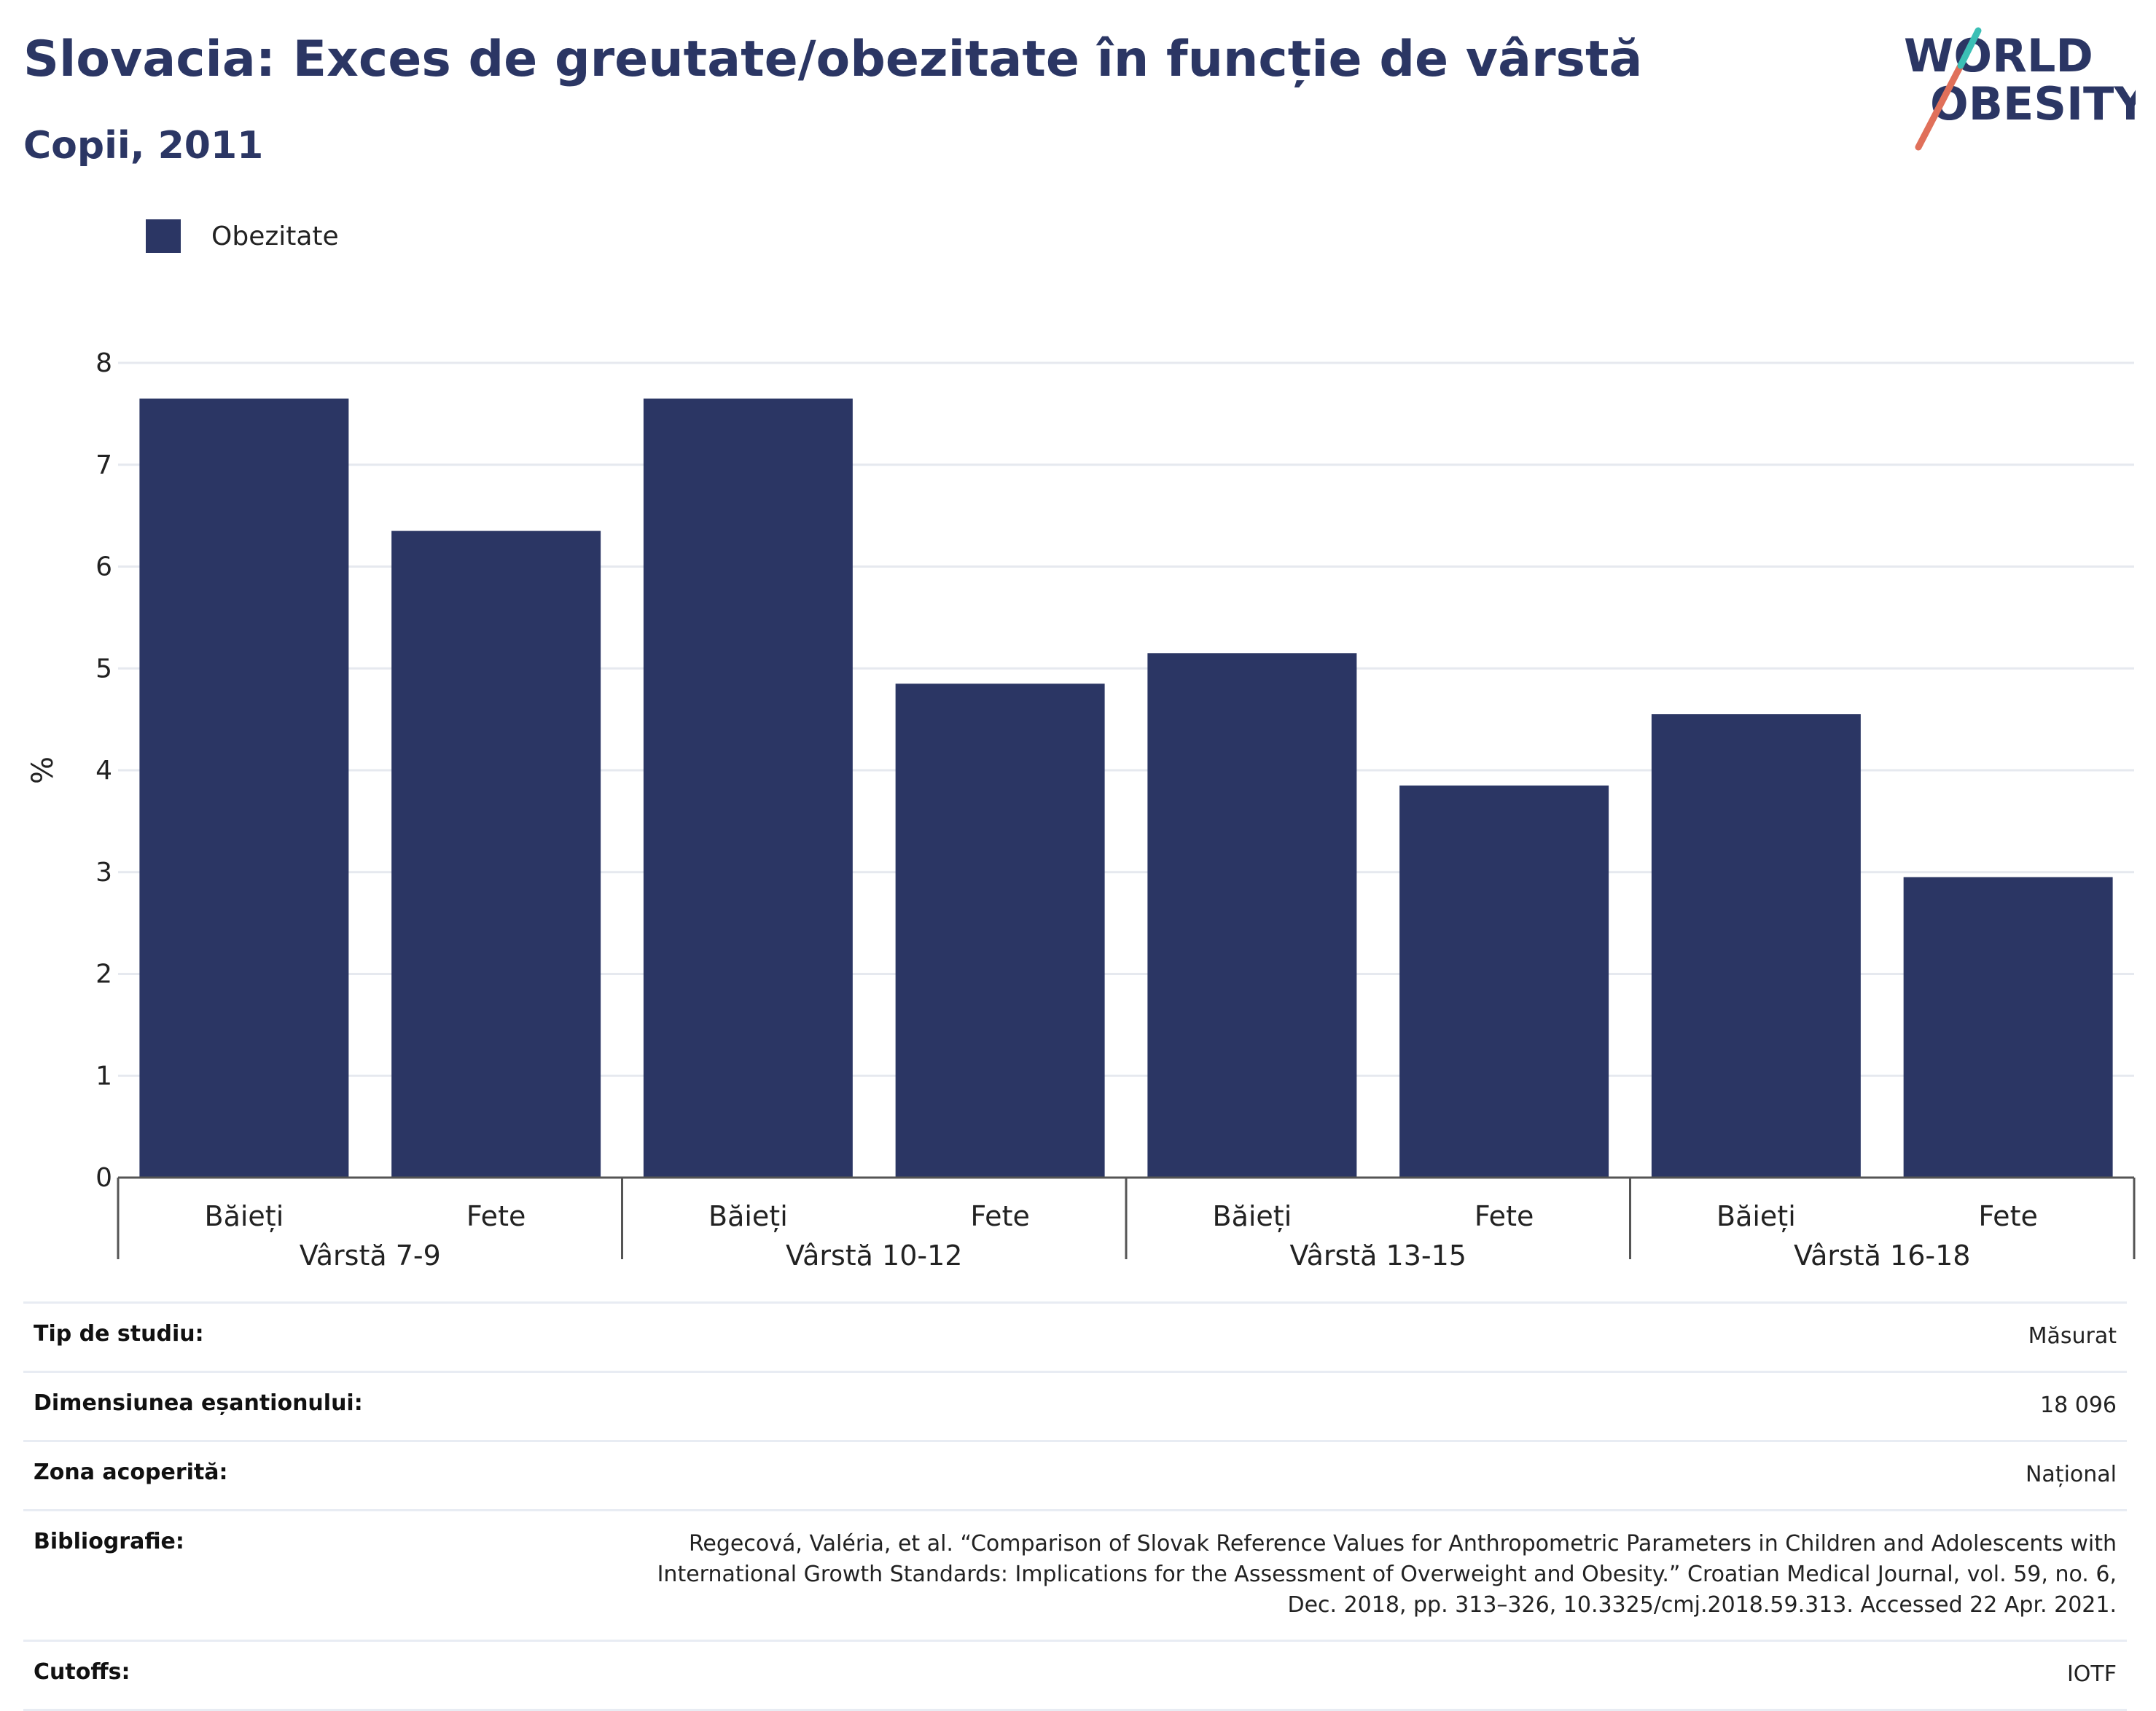 The height and width of the screenshot is (1711, 2156). I want to click on info-key: Dimensiunea eșantionului:, so click(199, 1403).